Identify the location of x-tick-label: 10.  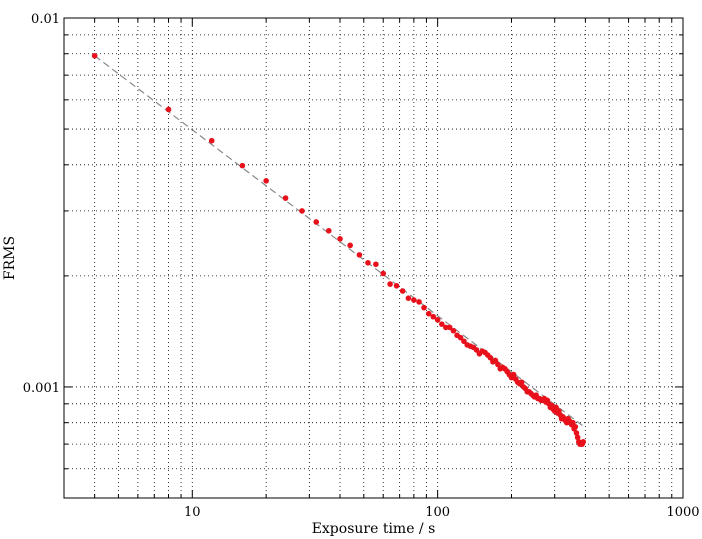
(192, 512).